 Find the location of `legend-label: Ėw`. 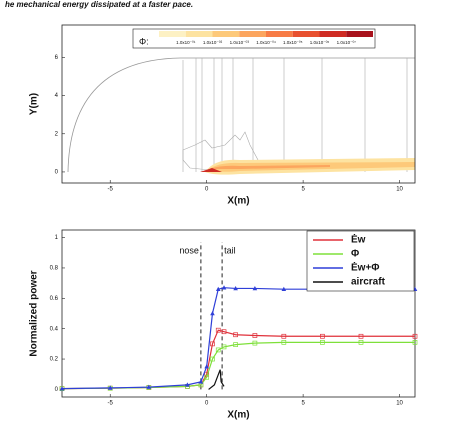

legend-label: Ėw is located at coordinates (358, 239).